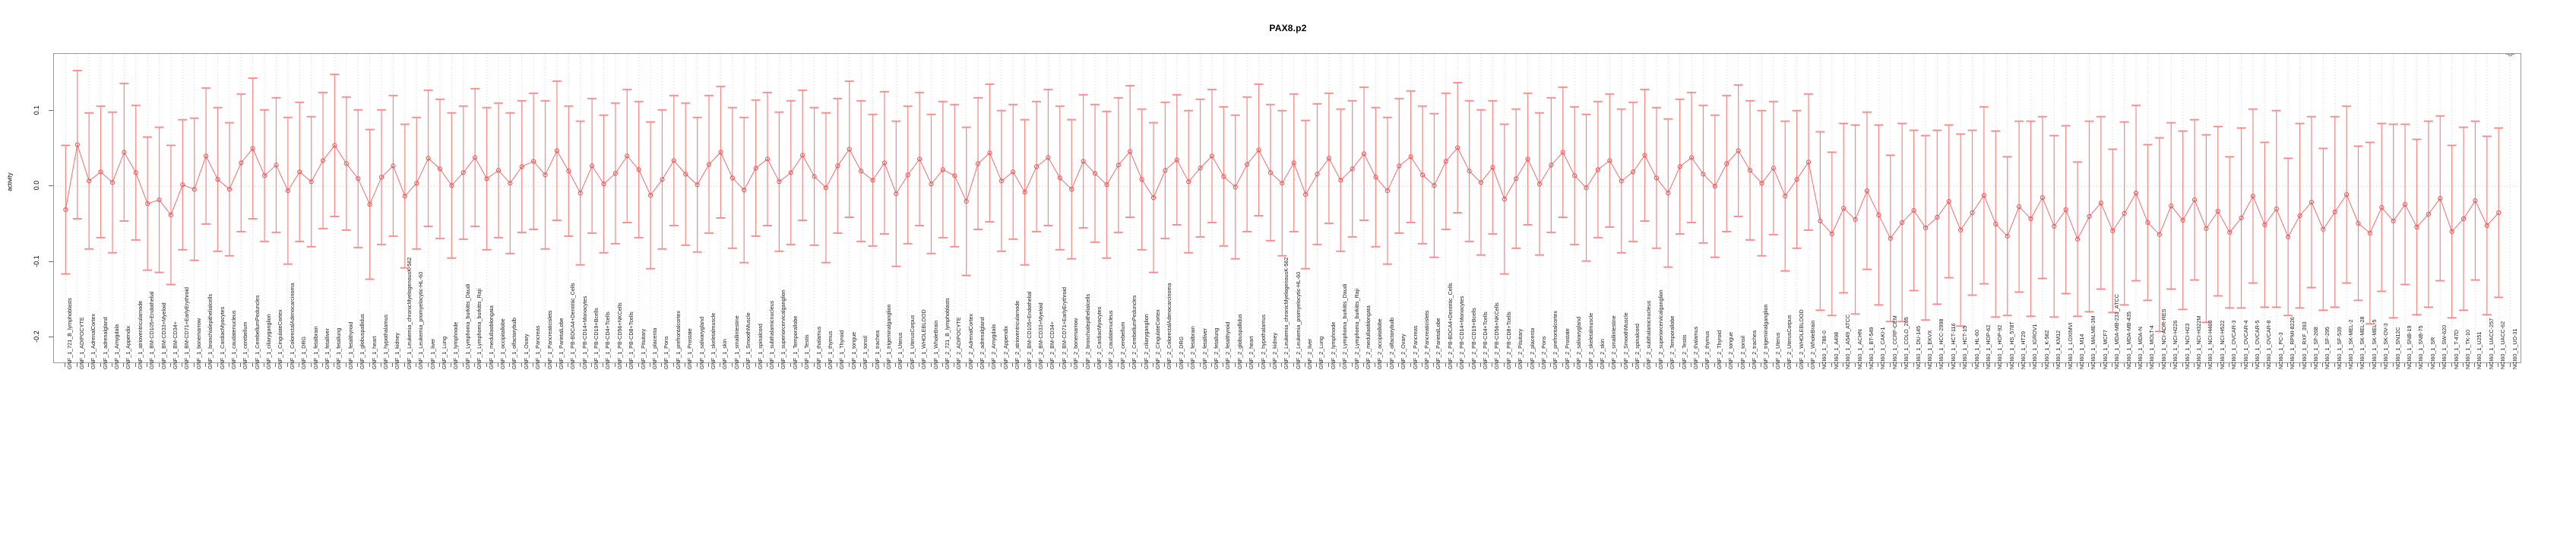 The height and width of the screenshot is (547, 2576). What do you see at coordinates (70, 333) in the screenshot?
I see `x-tick-label: GNF_1_721_B_lymphoblasts` at bounding box center [70, 333].